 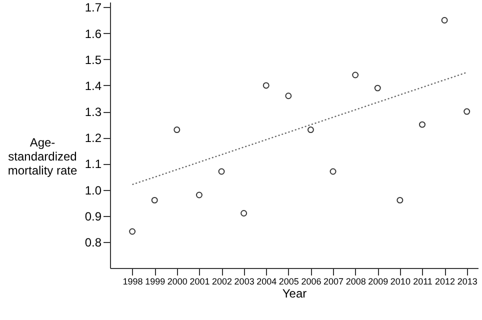 I want to click on x-tick-label: 2001, so click(x=200, y=281).